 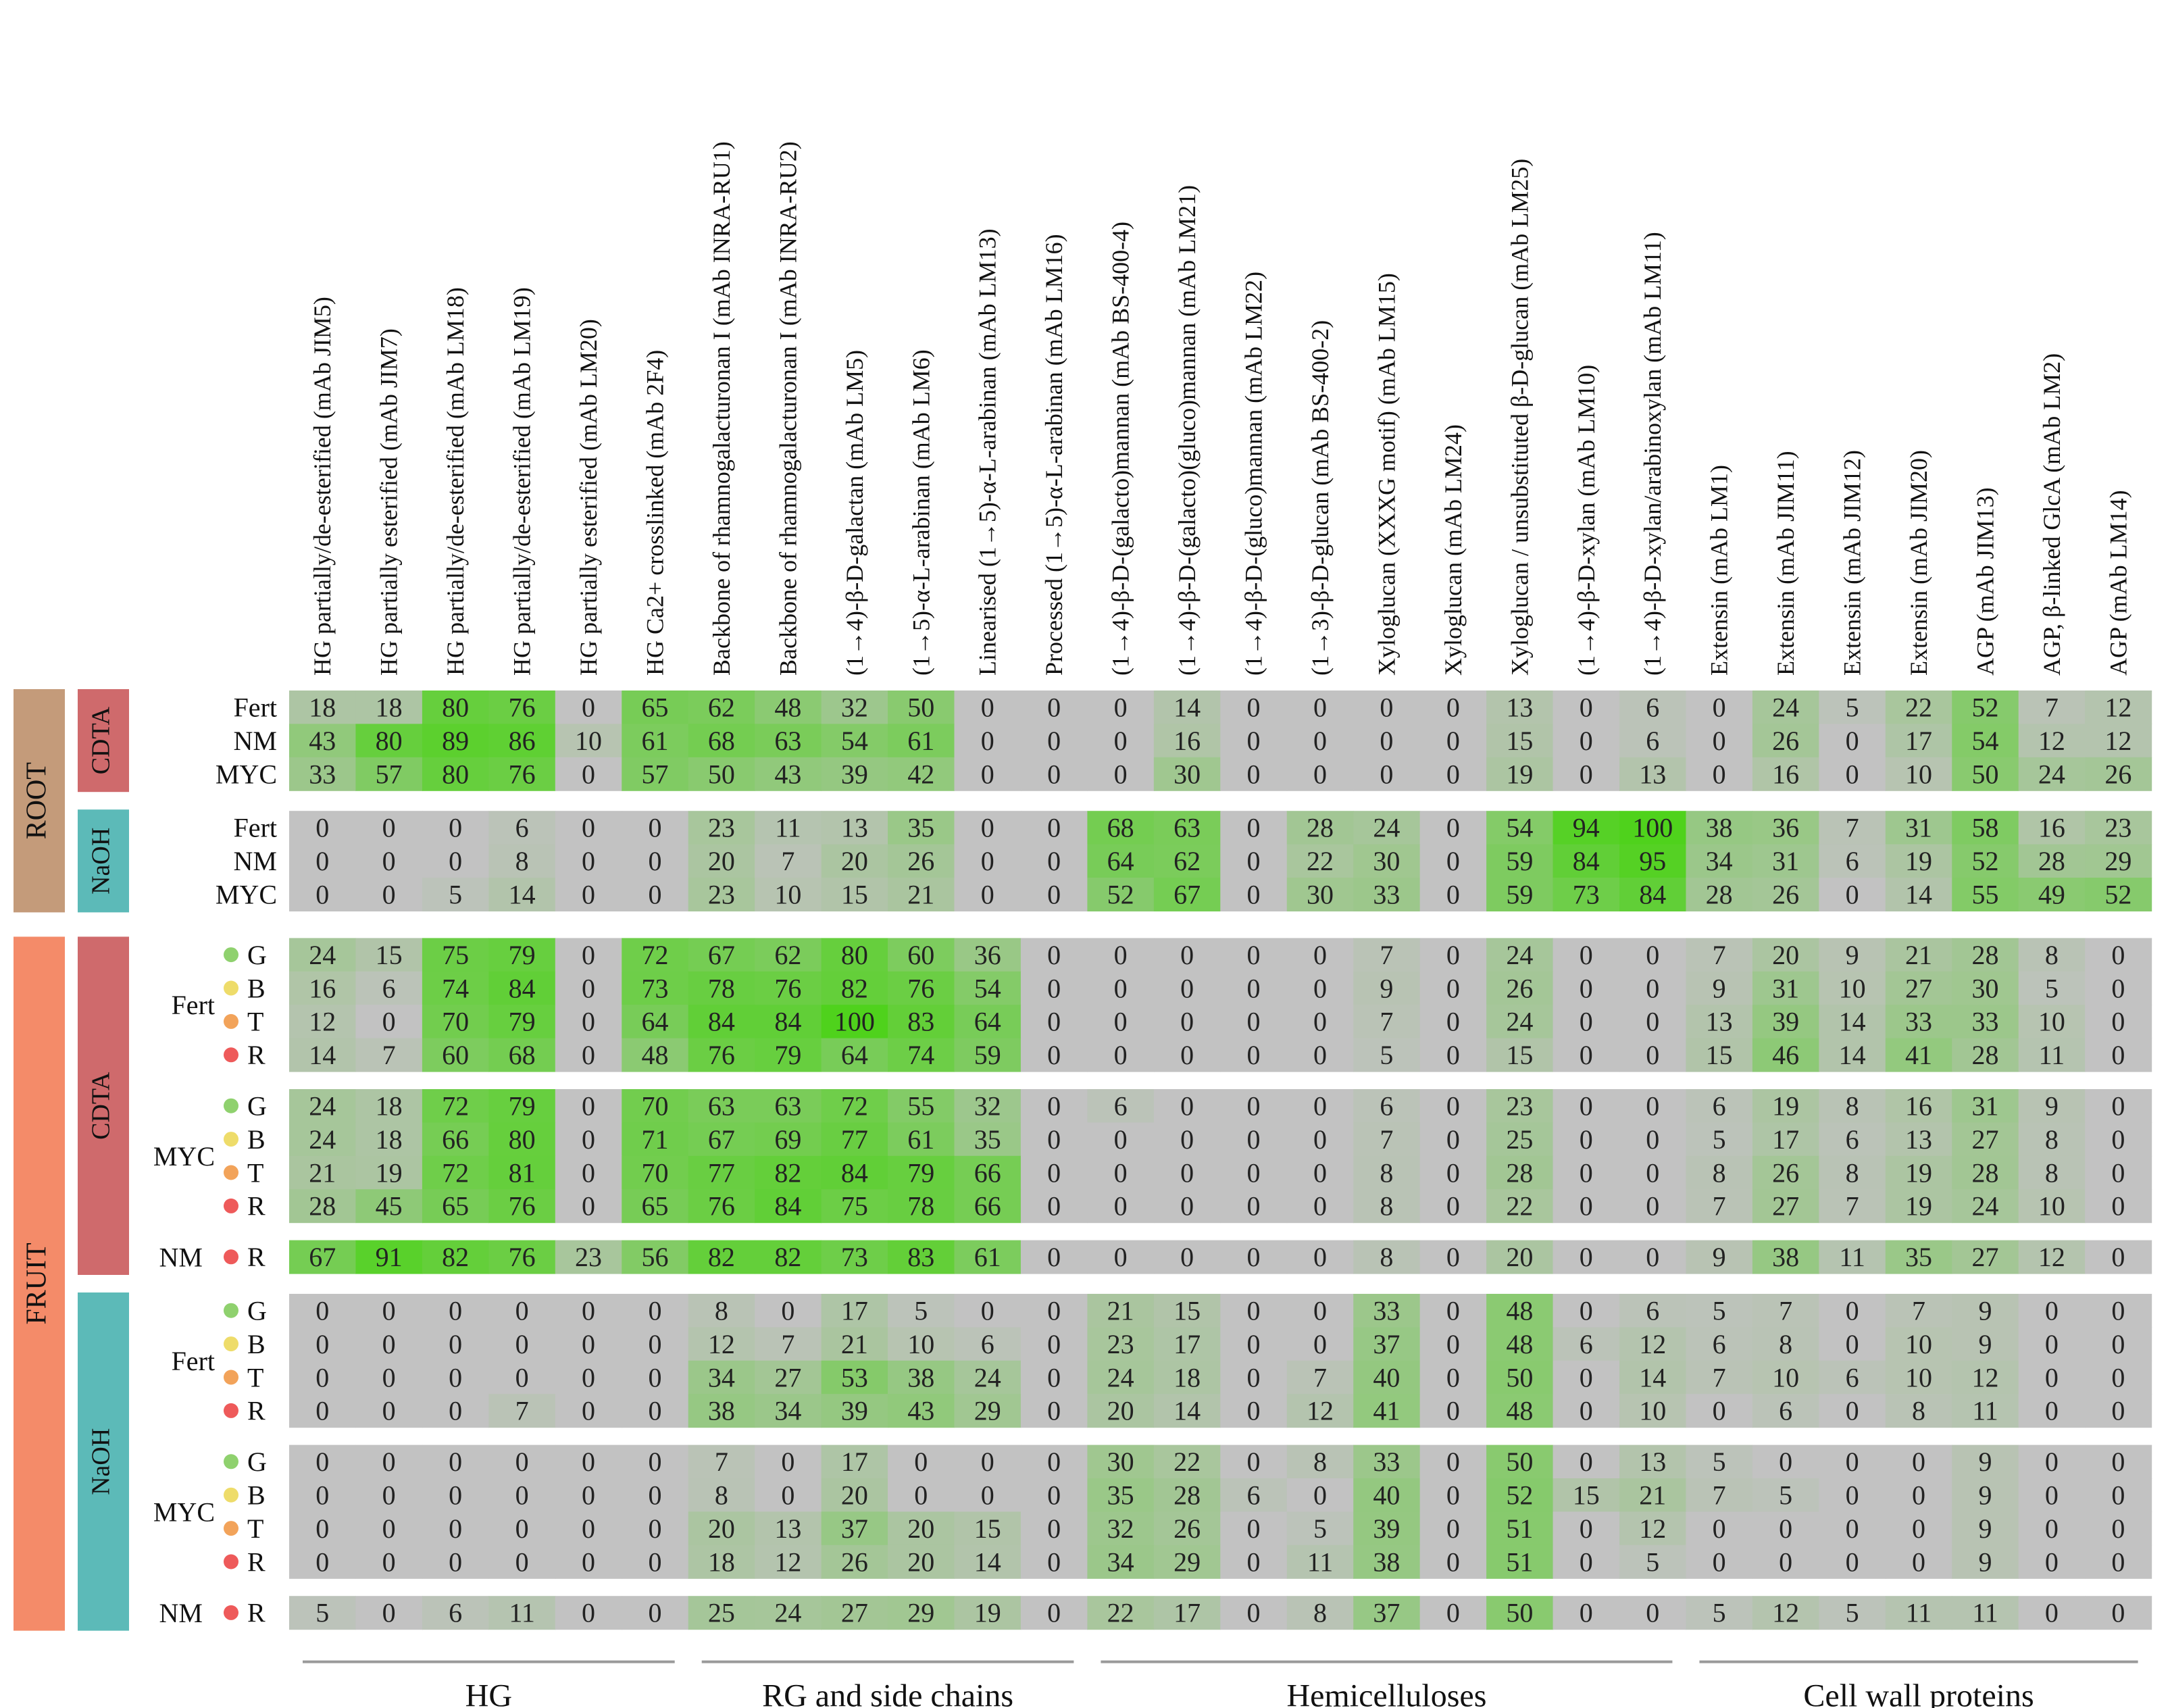 What do you see at coordinates (1719, 1022) in the screenshot?
I see `cell-value-label: 13` at bounding box center [1719, 1022].